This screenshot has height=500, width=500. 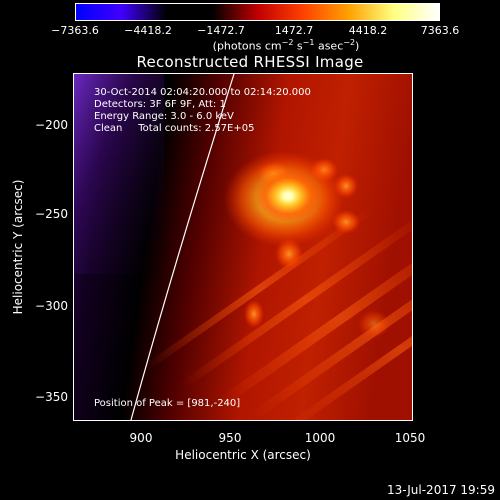 I want to click on peak-position-label: Position of Peak = [981,-240], so click(x=167, y=403).